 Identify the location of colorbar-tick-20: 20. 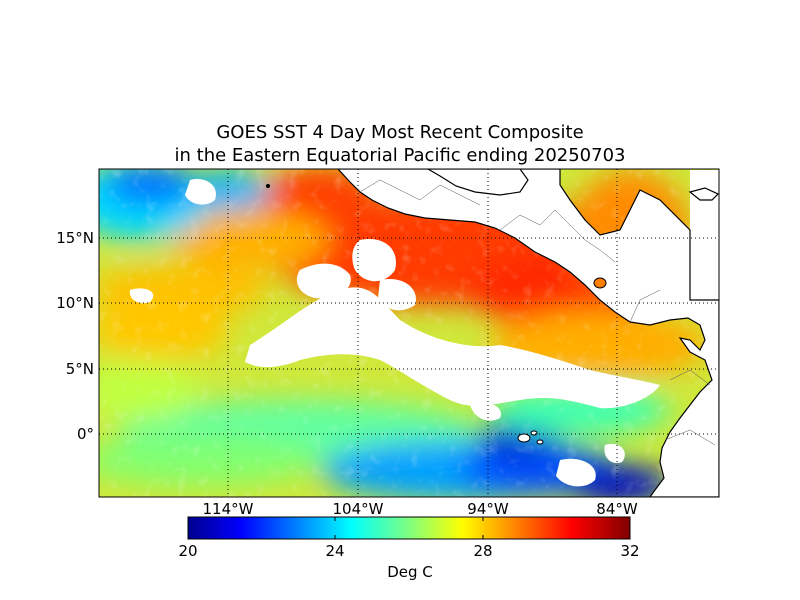
(188, 551).